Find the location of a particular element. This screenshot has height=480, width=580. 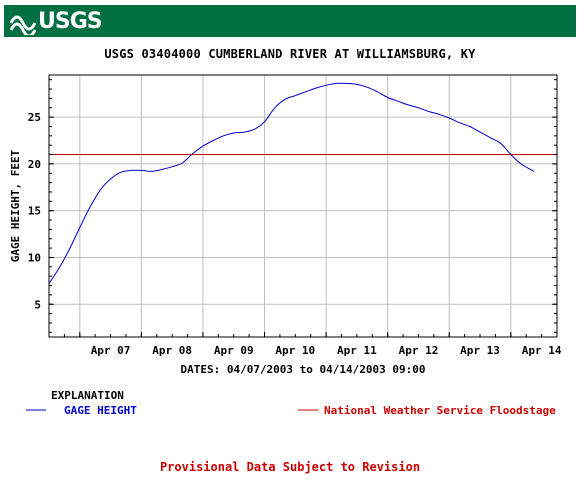

legend-gage-label: GAGE HEIGHT is located at coordinates (100, 410).